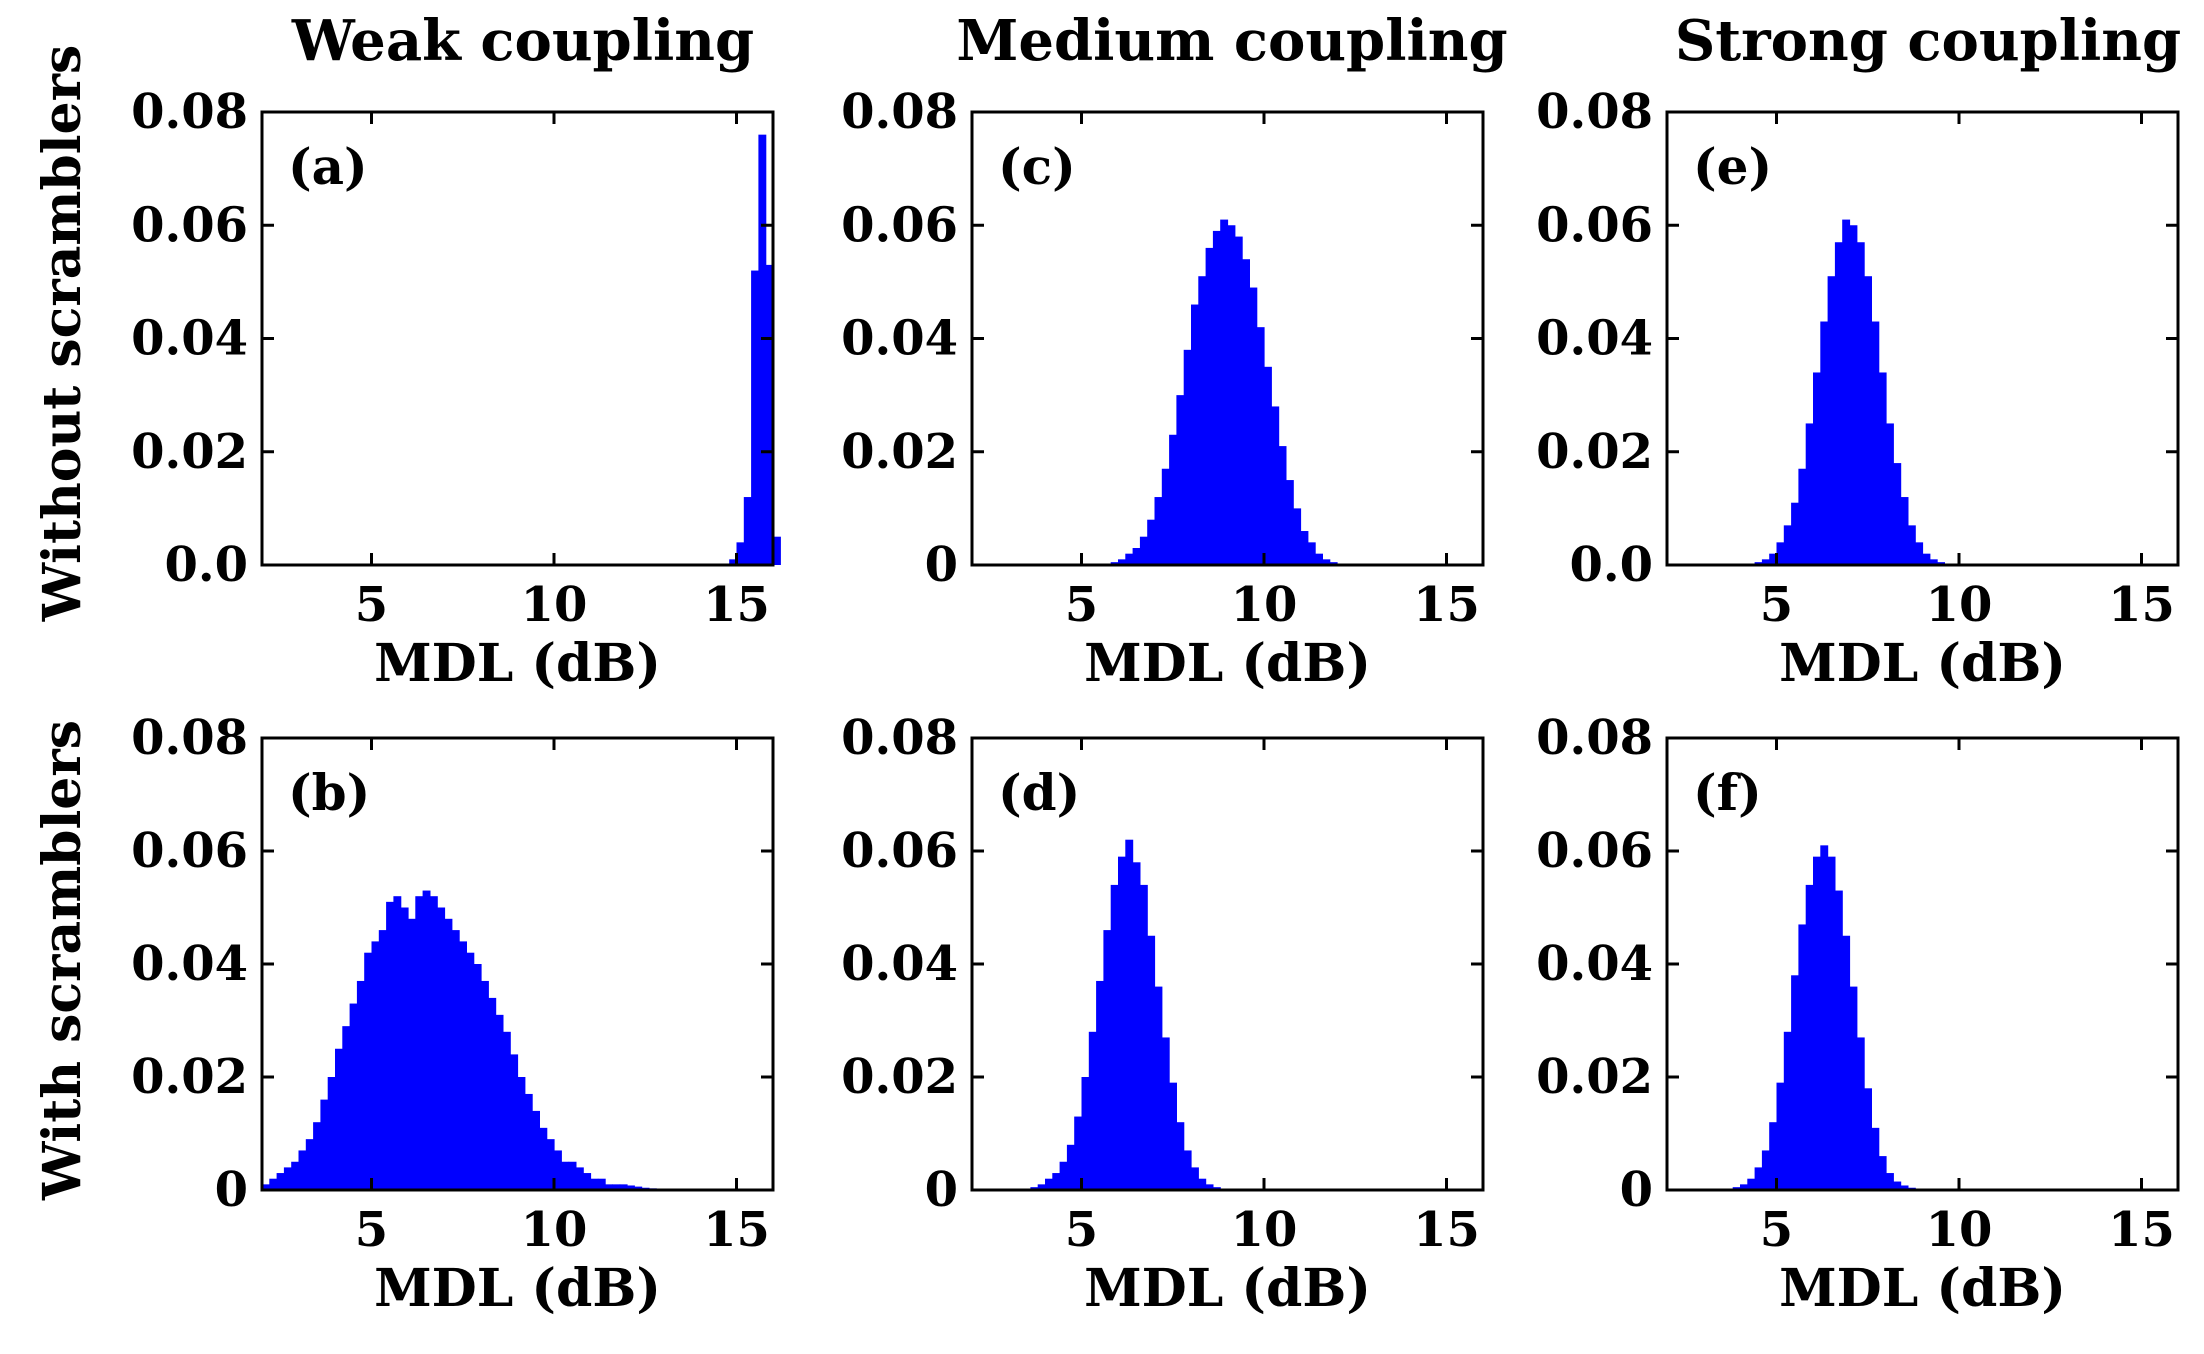  I want to click on row-label-without-scramblers: Without scramblers, so click(62, 334).